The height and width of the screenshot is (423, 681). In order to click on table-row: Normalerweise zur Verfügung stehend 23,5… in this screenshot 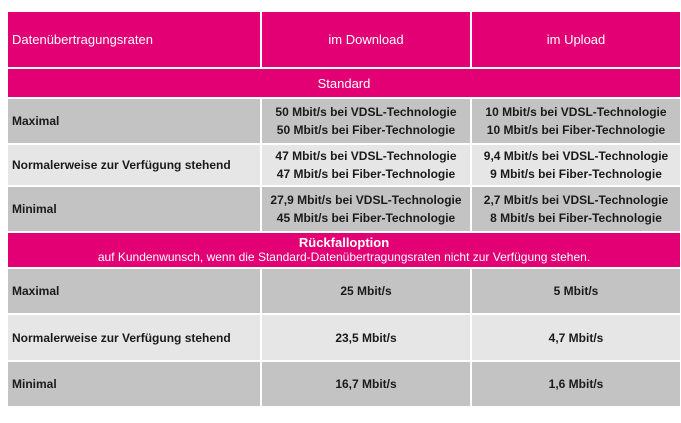, I will do `click(344, 337)`.